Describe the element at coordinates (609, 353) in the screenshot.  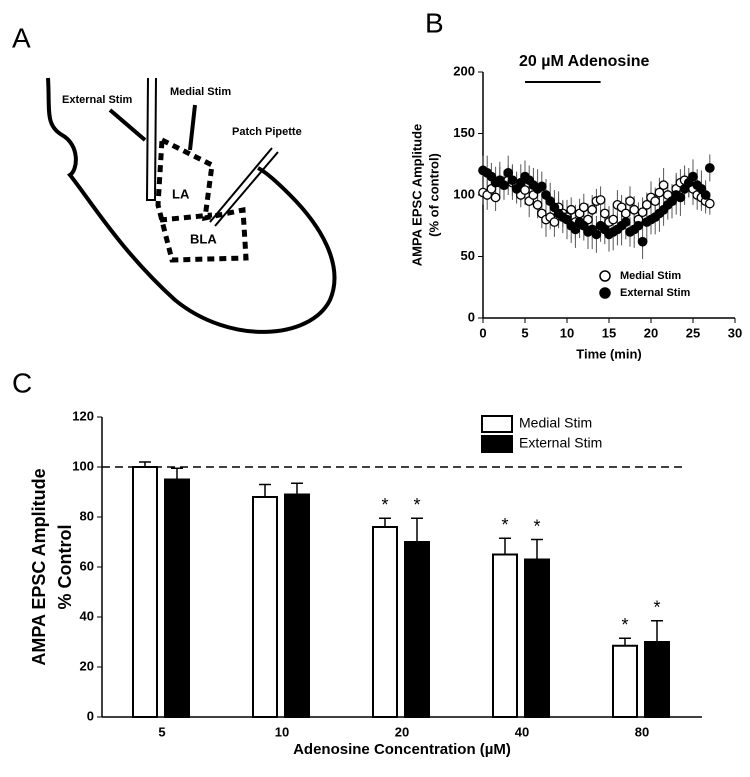
I see `x-axis-label: Time (min)` at that location.